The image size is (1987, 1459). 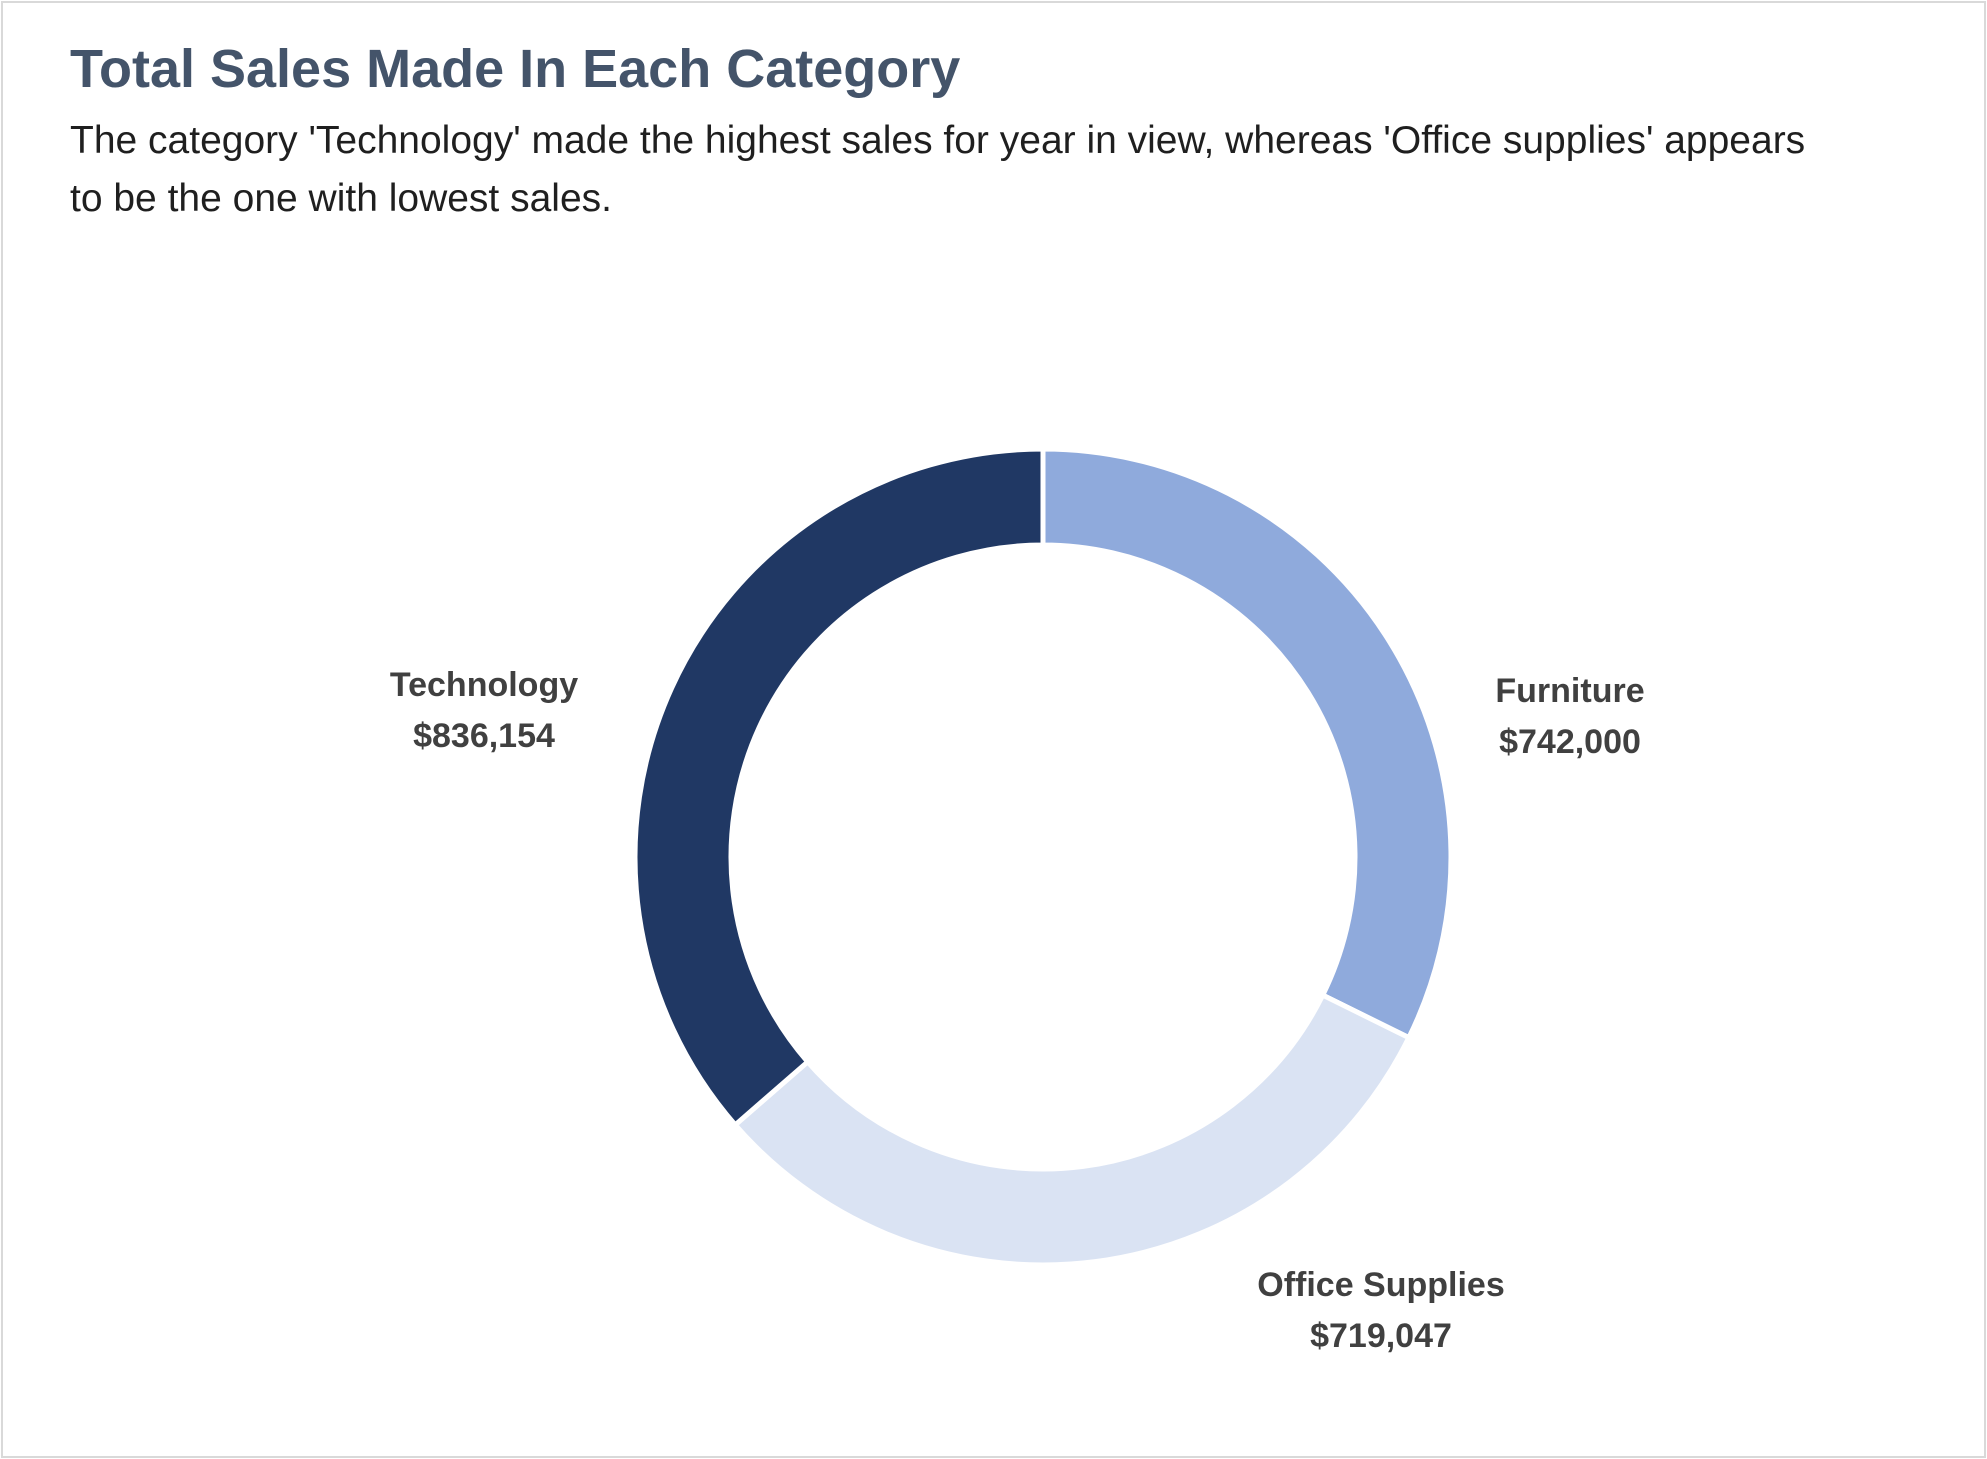 I want to click on slice-office-supplies, so click(x=1072, y=1130).